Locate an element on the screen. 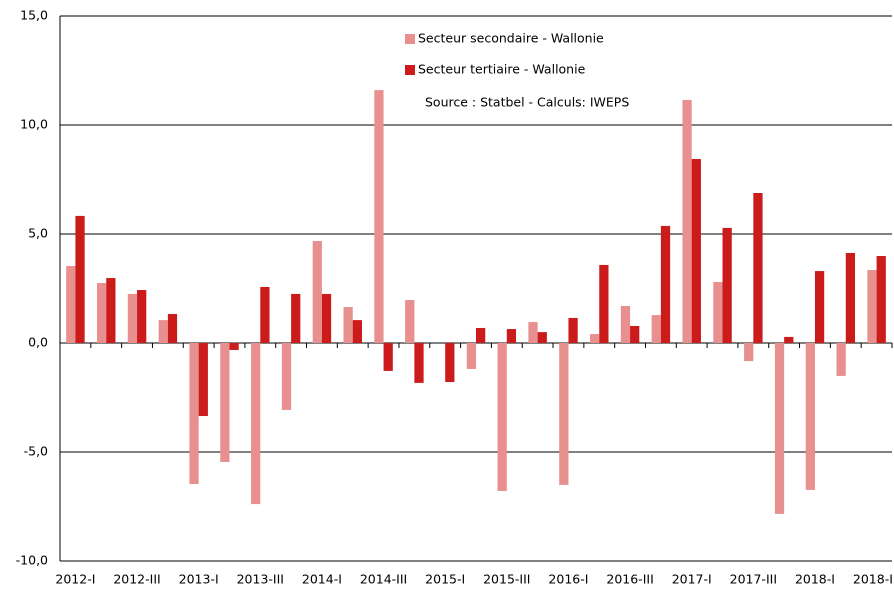 The image size is (894, 597). x-tick-label: 2013-III is located at coordinates (260, 579).